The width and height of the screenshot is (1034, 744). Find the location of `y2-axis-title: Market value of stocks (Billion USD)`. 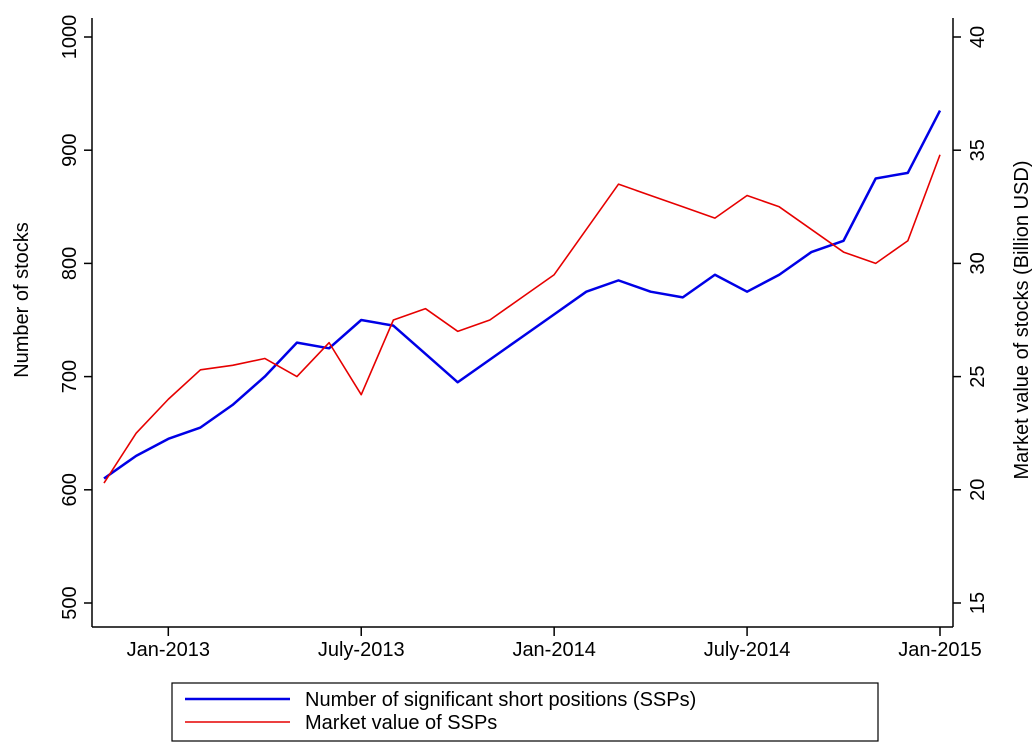

y2-axis-title: Market value of stocks (Billion USD) is located at coordinates (1022, 320).